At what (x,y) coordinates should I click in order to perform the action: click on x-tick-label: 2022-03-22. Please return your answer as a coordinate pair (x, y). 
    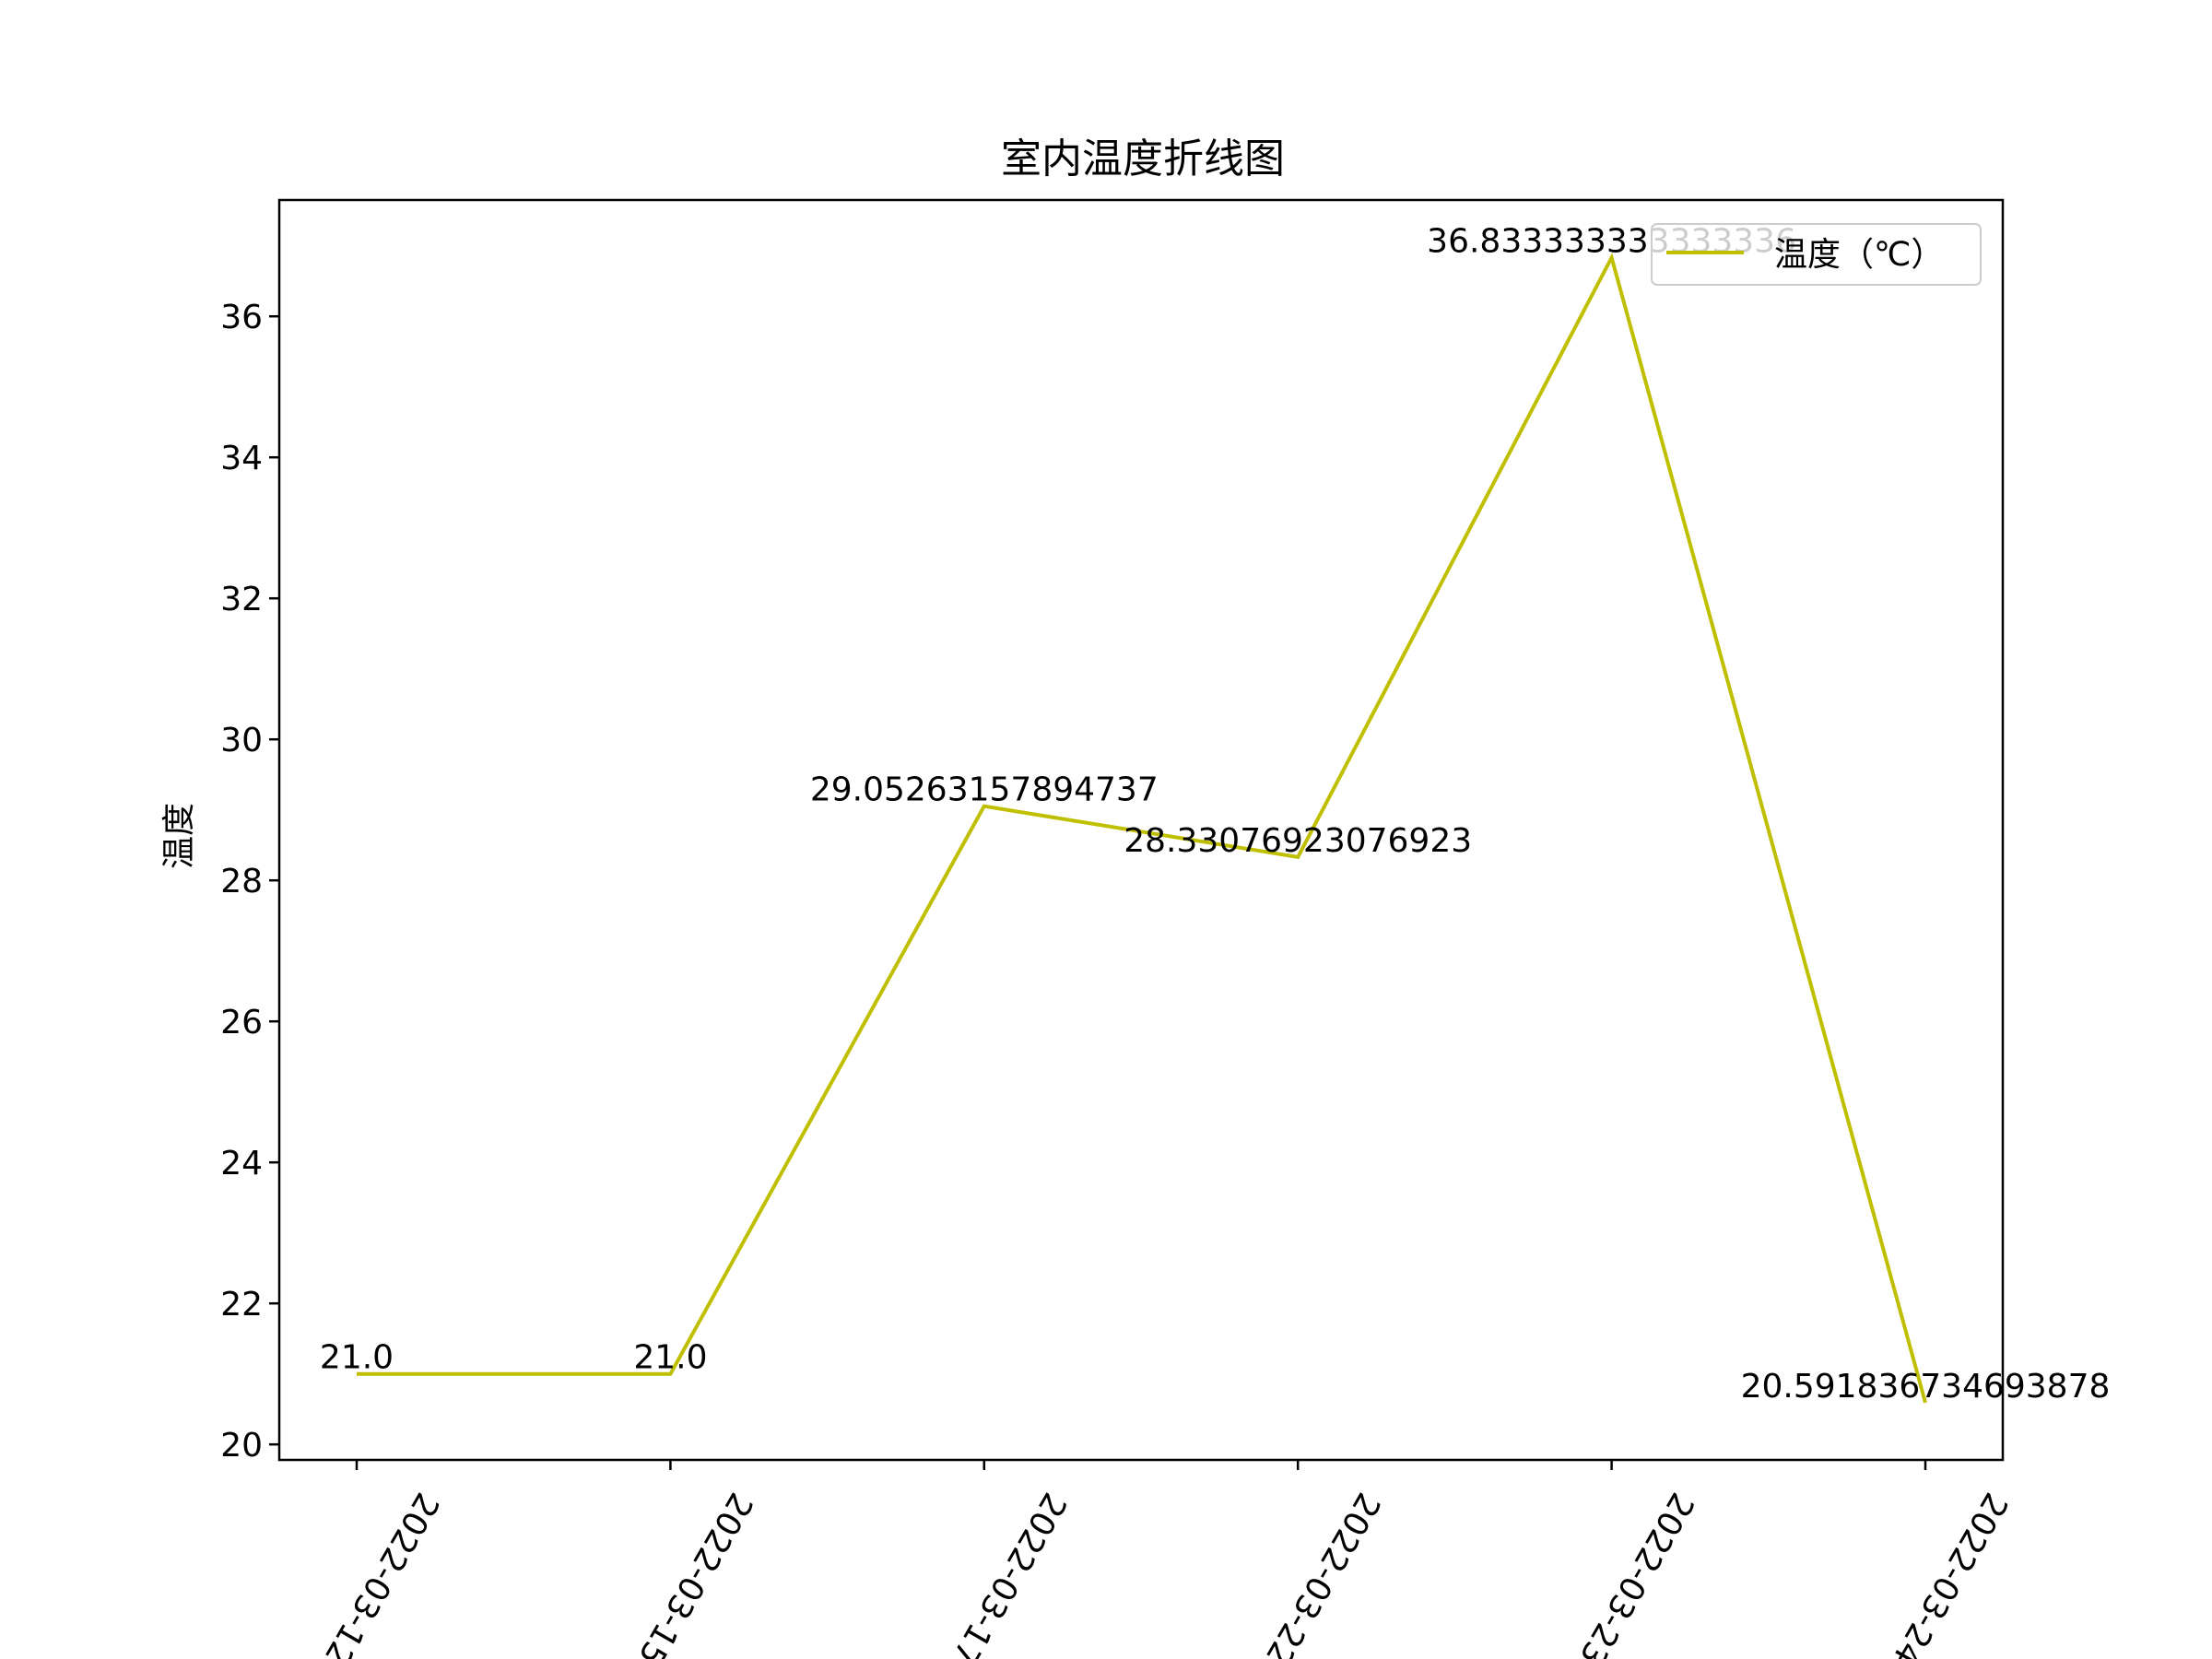
    Looking at the image, I should click on (1322, 1573).